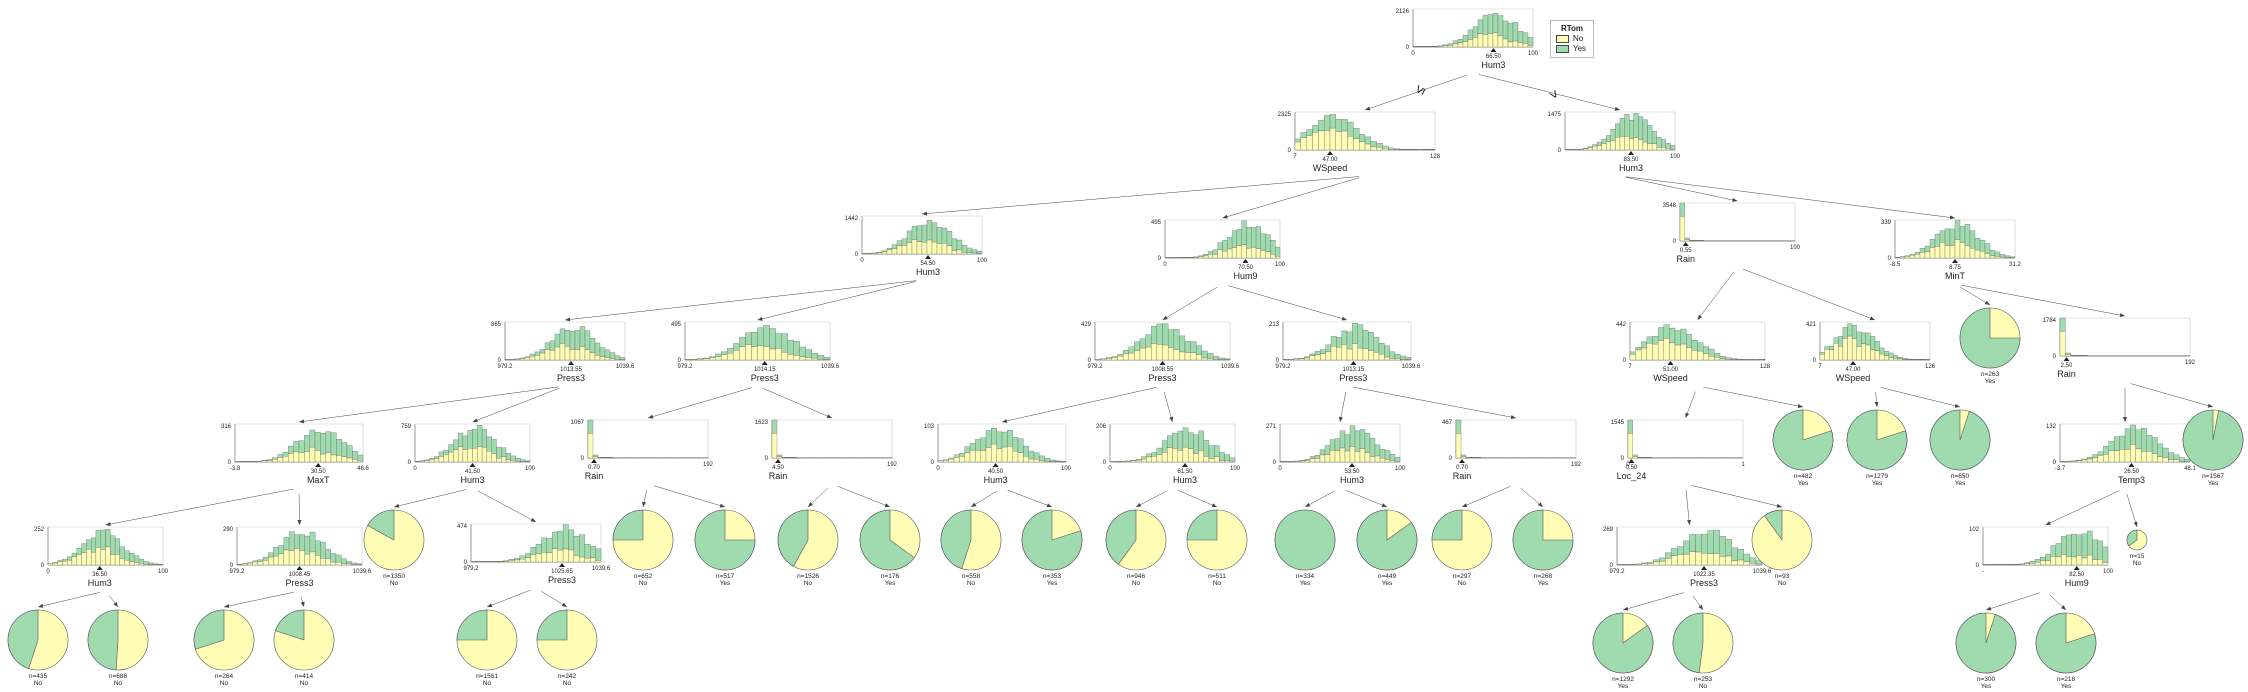  What do you see at coordinates (1387, 576) in the screenshot?
I see `leaf-sample-count: n=449` at bounding box center [1387, 576].